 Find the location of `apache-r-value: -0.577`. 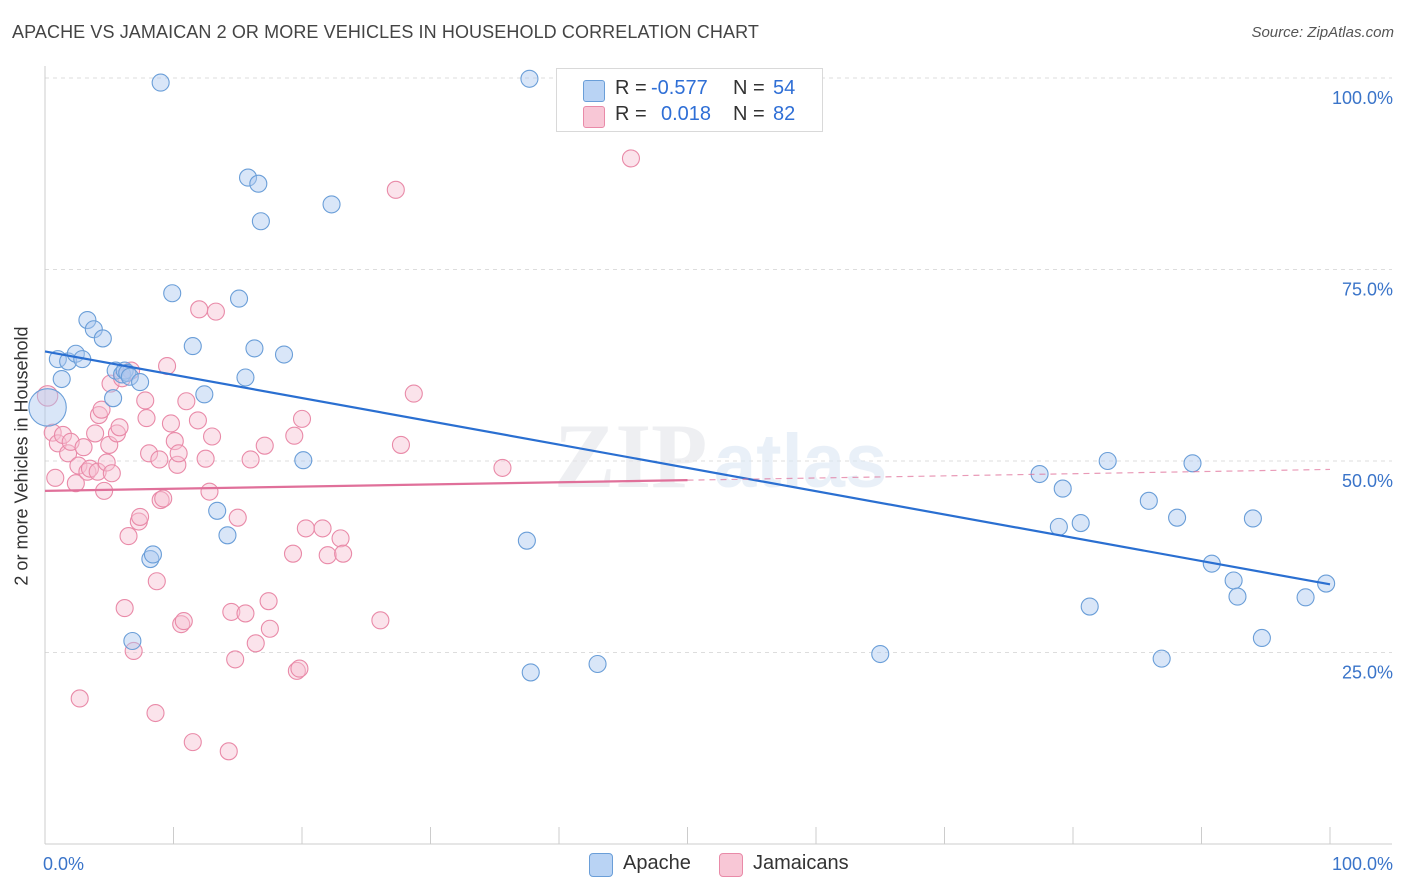

apache-r-value: -0.577 is located at coordinates (679, 88).